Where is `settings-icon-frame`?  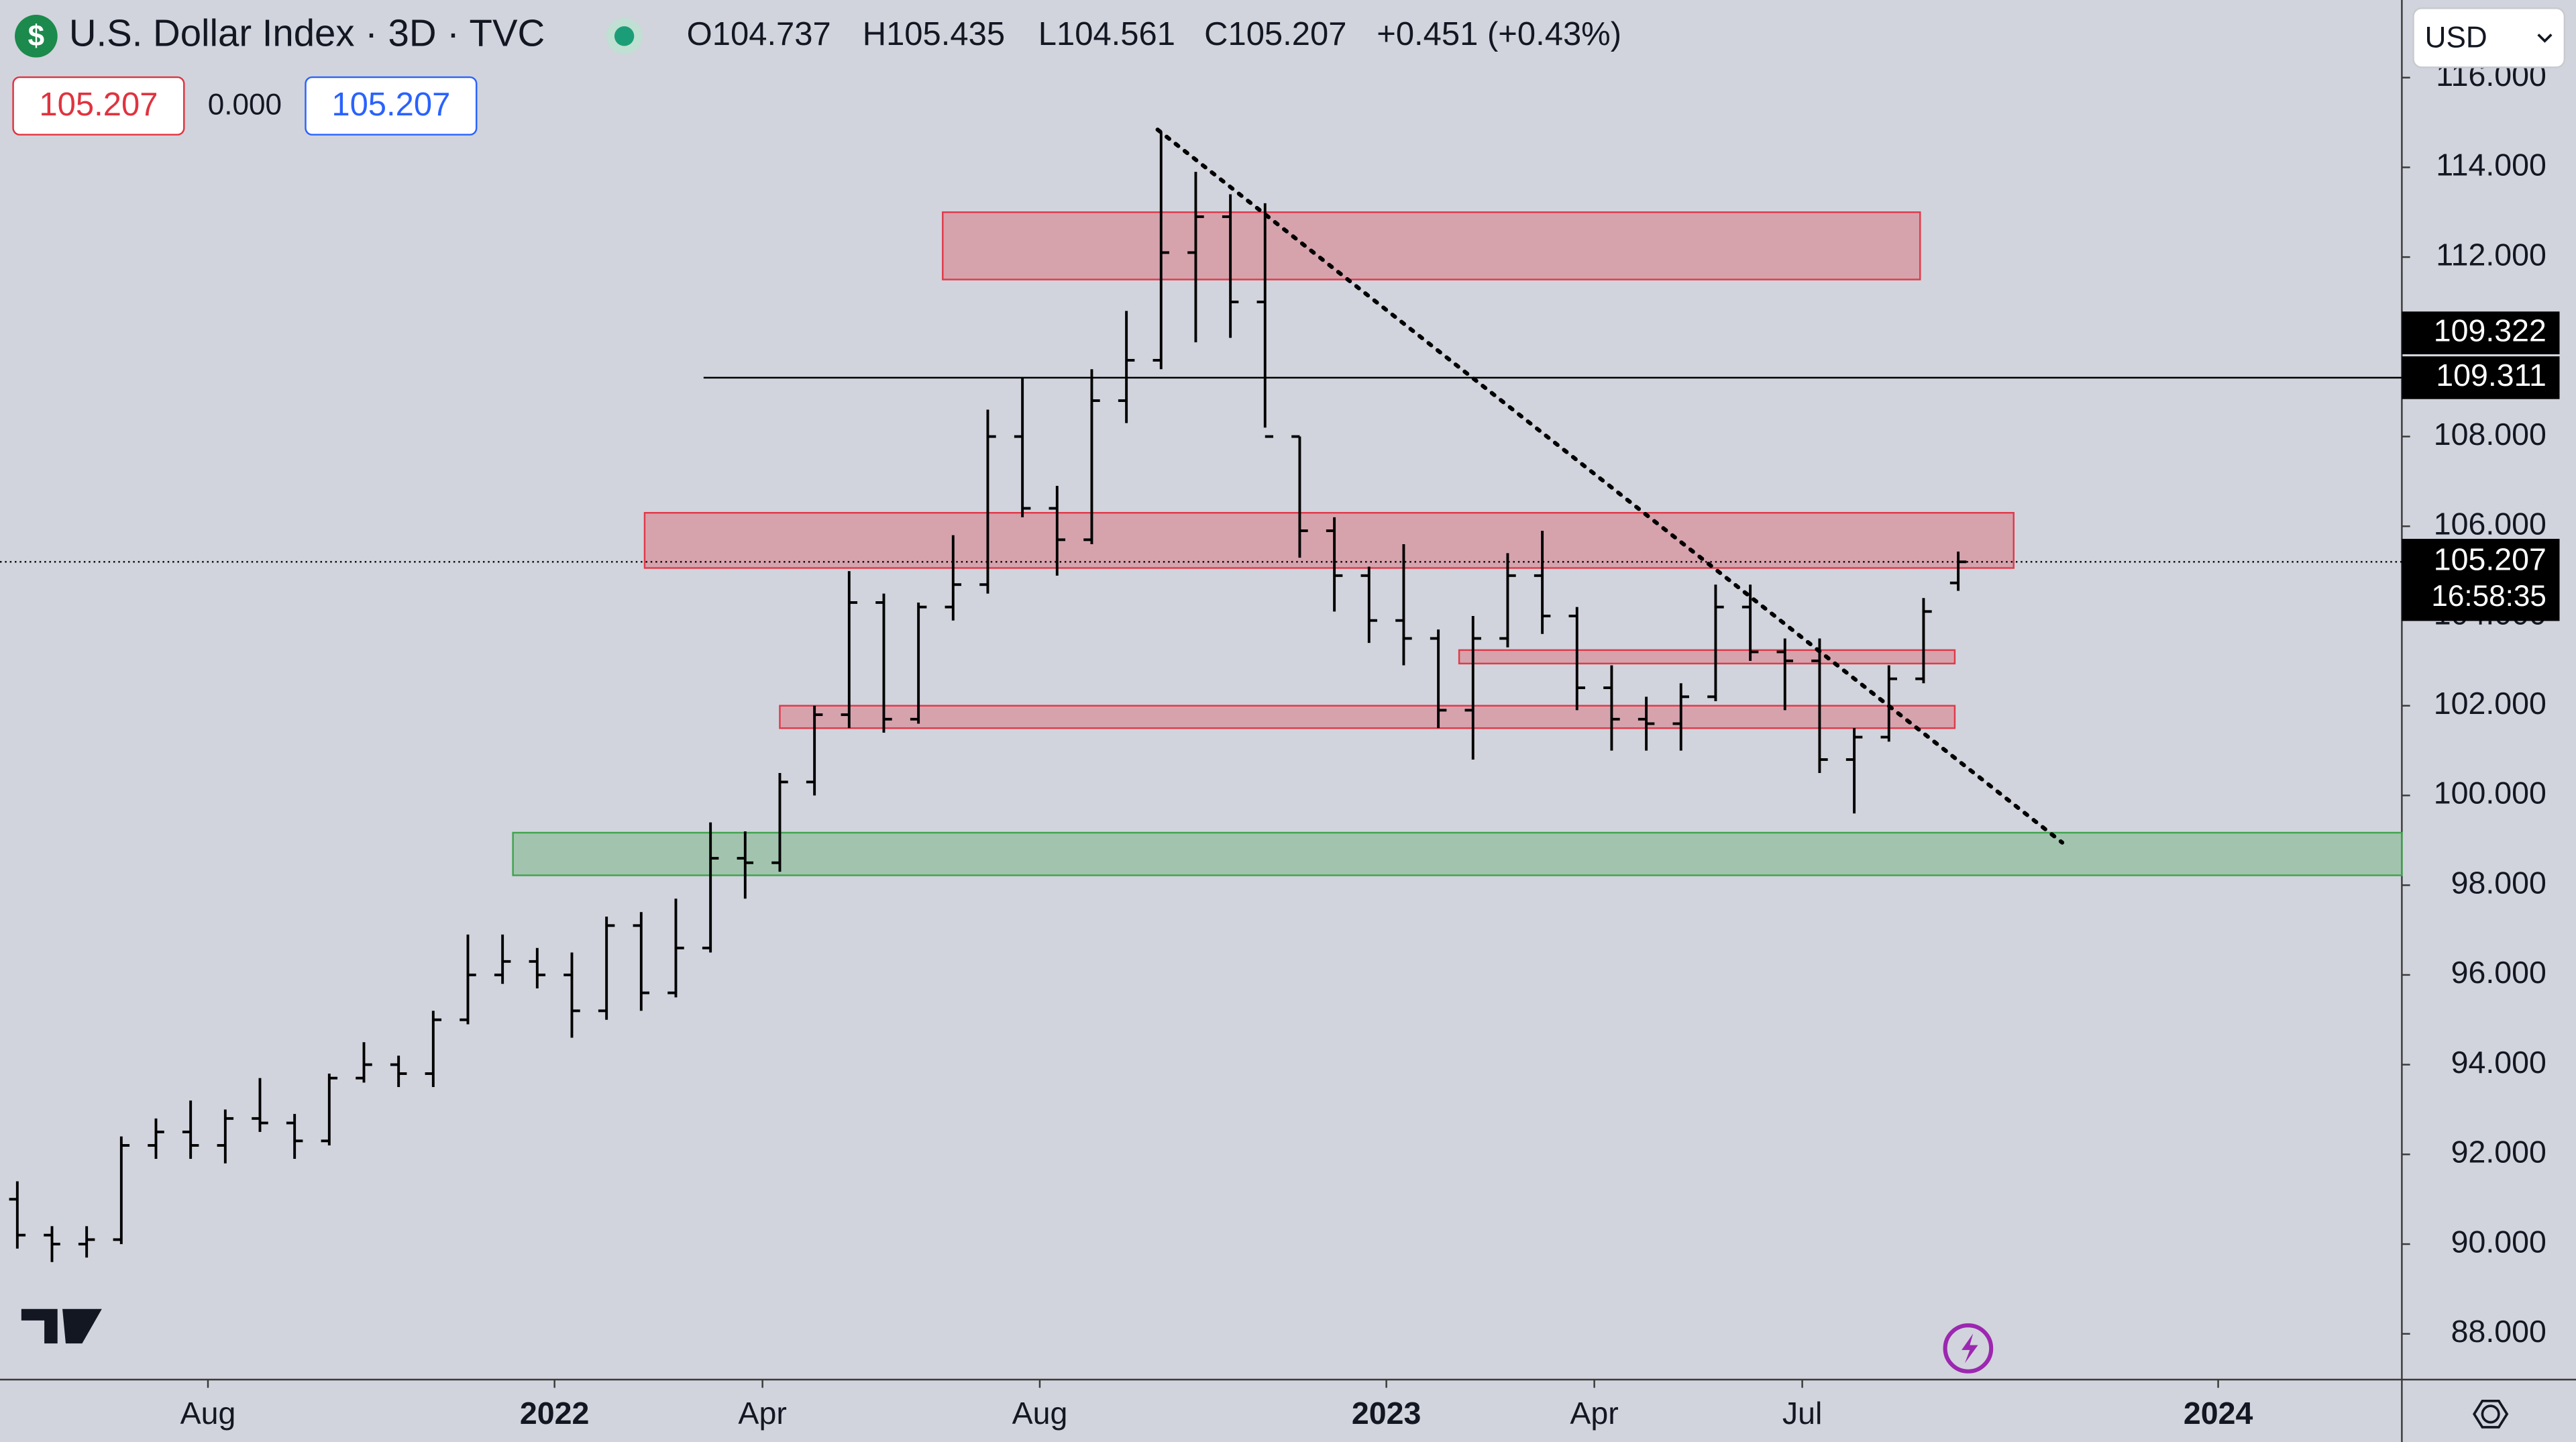
settings-icon-frame is located at coordinates (2490, 1414).